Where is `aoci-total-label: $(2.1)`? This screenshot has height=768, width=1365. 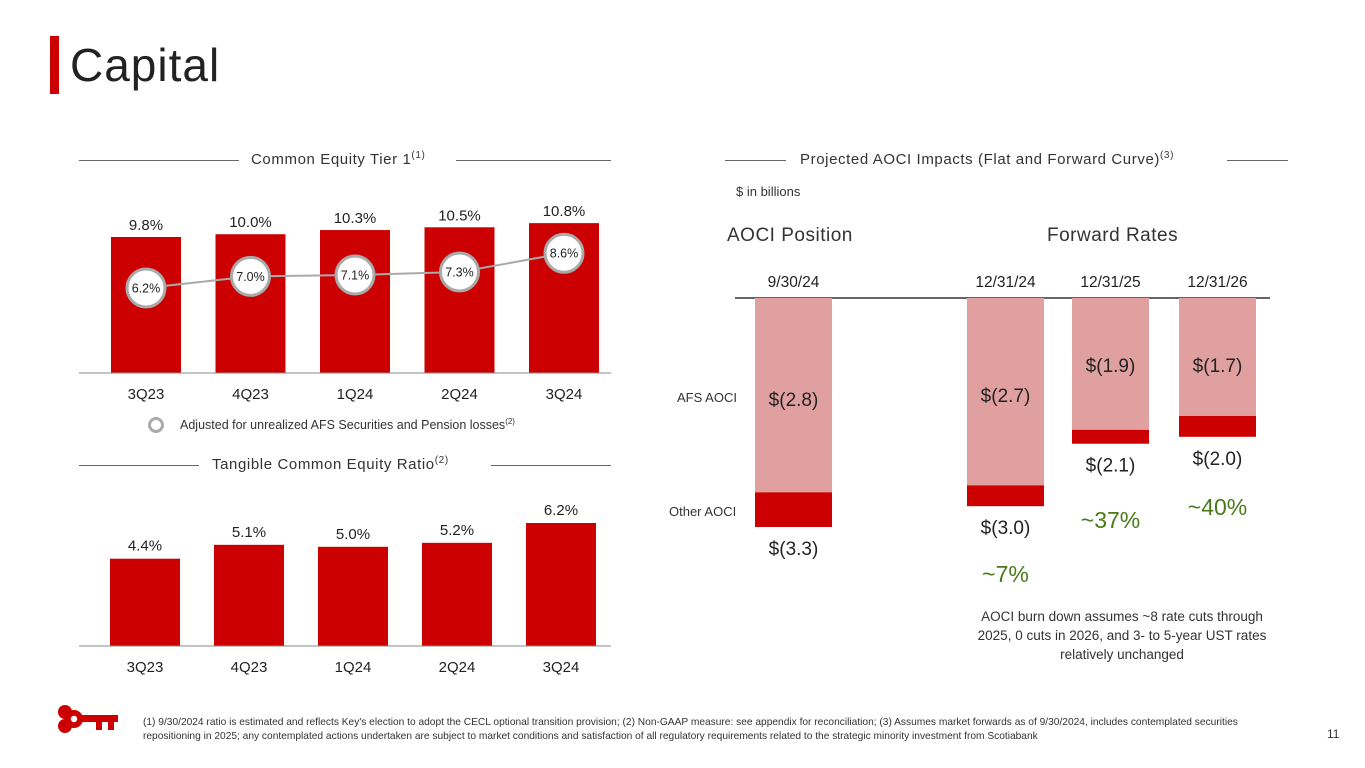 aoci-total-label: $(2.1) is located at coordinates (1111, 466).